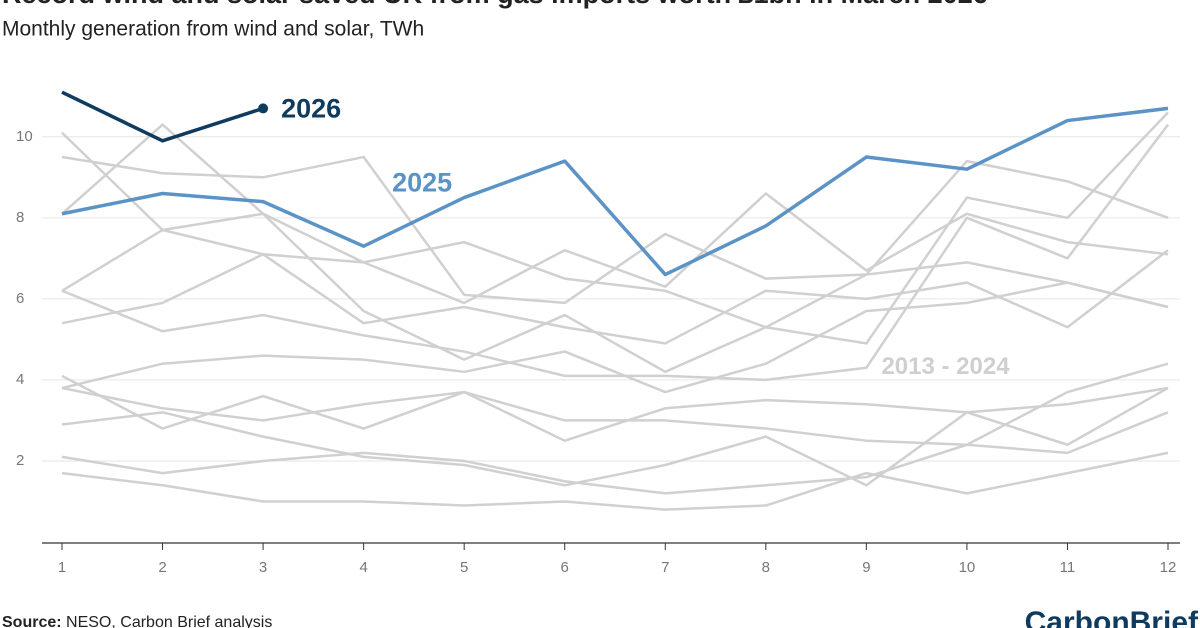 The height and width of the screenshot is (628, 1200). Describe the element at coordinates (945, 366) in the screenshot. I see `annotation: 2013 - 2024` at that location.